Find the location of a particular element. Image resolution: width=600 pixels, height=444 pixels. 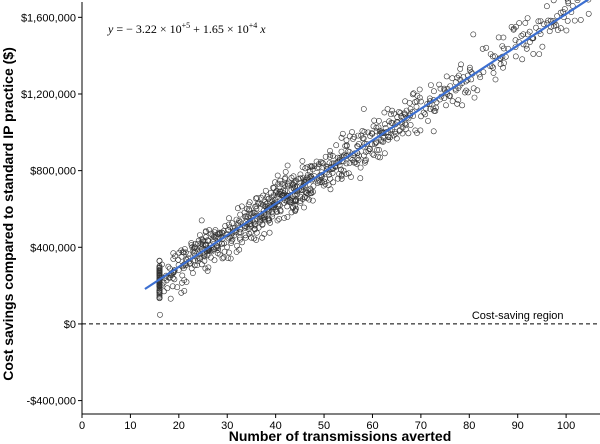

x-tick-label: 90 is located at coordinates (518, 426).